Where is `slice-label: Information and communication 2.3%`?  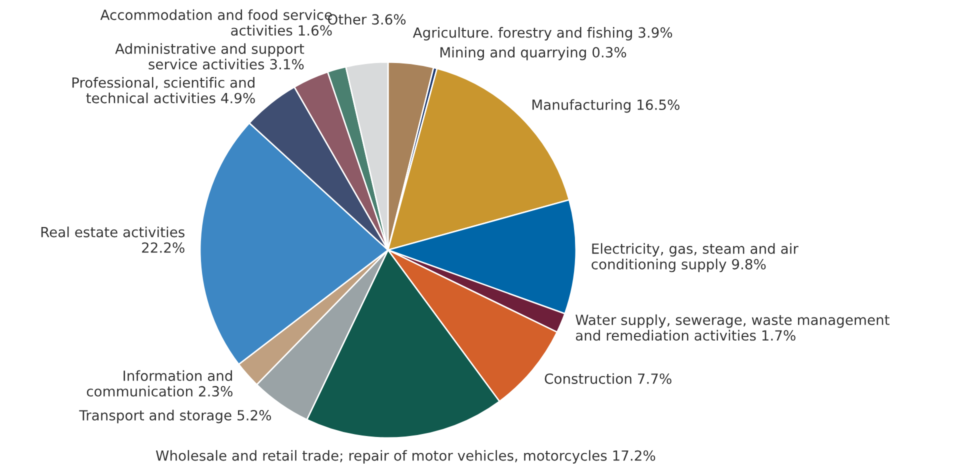 slice-label: Information and communication 2.3% is located at coordinates (159, 383).